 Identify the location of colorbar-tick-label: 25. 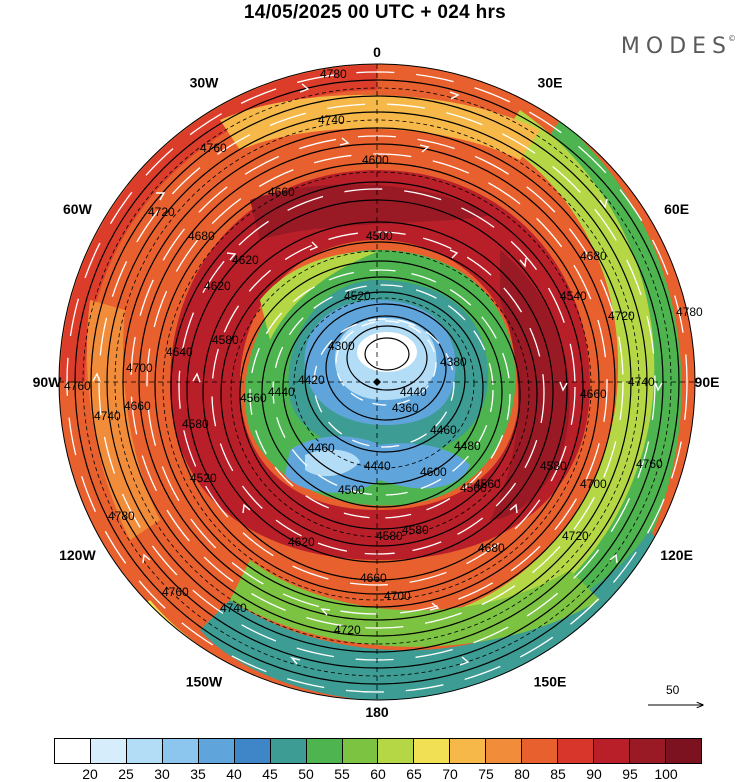
(126, 774).